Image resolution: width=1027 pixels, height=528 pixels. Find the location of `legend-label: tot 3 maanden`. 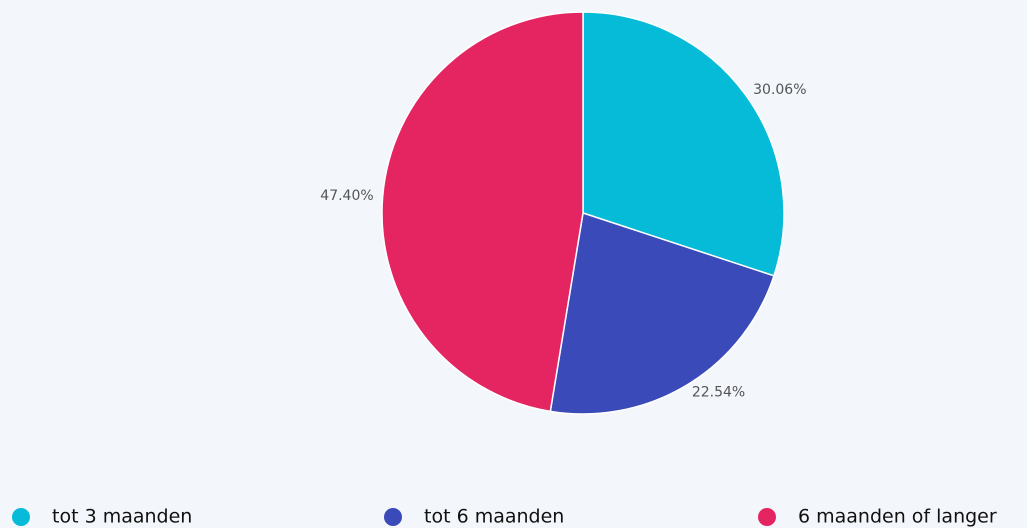

legend-label: tot 3 maanden is located at coordinates (122, 517).